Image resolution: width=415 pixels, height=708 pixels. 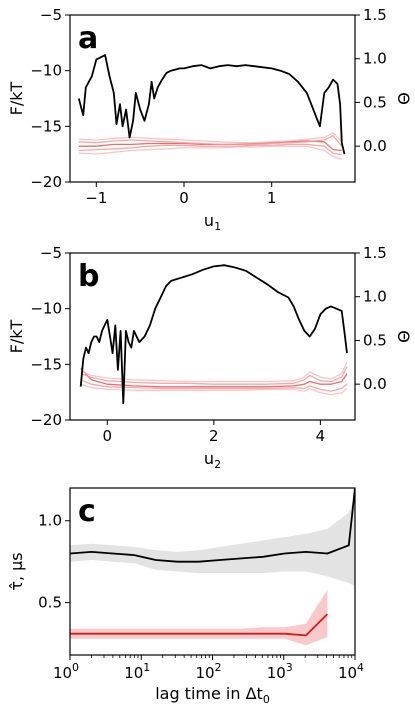 I want to click on x-tick-label: 10⁴, so click(x=351, y=671).